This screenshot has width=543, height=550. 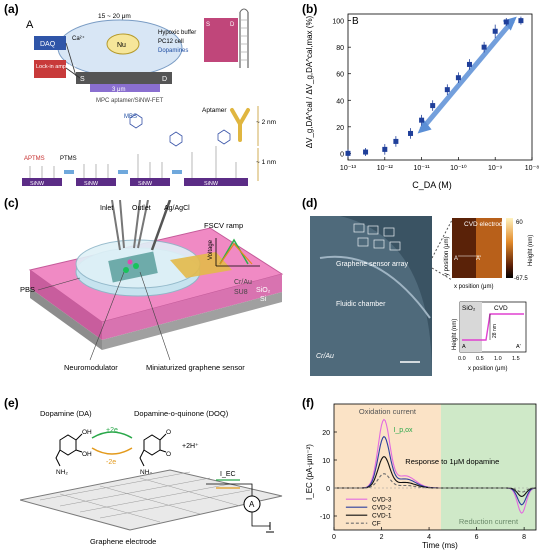 What do you see at coordinates (37, 184) in the screenshot?
I see `sinw-label-1: SiNW` at bounding box center [37, 184].